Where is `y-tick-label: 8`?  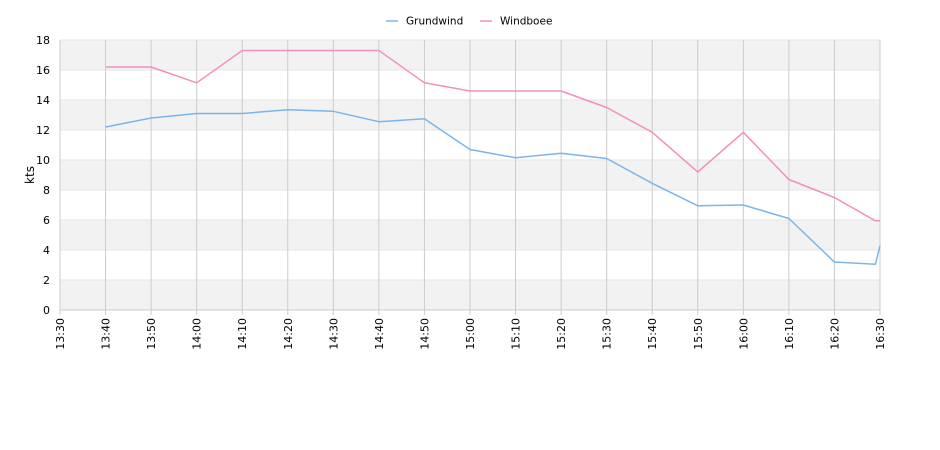
y-tick-label: 8 is located at coordinates (46, 190).